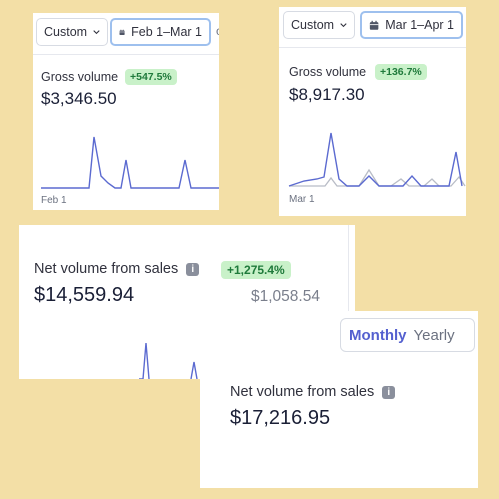  What do you see at coordinates (378, 335) in the screenshot?
I see `toggle-option-monthly: Monthly` at bounding box center [378, 335].